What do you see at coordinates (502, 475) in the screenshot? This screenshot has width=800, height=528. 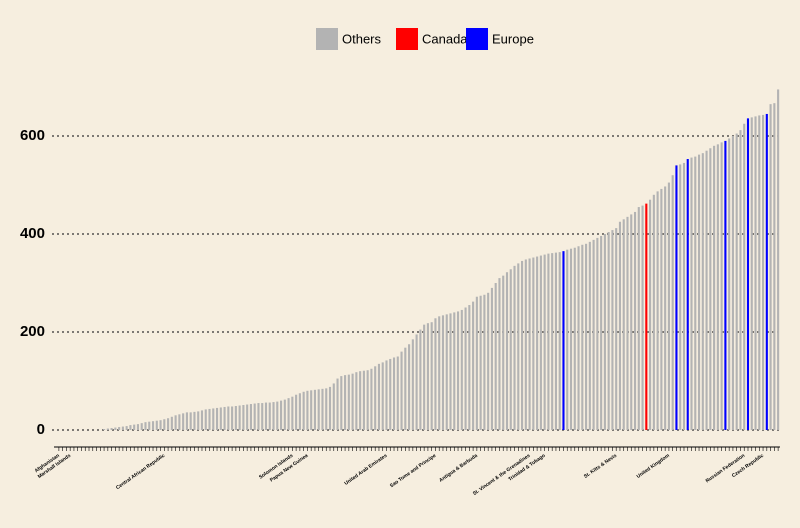 I see `x-tick-label: St. Vincent & the Grenadines` at bounding box center [502, 475].